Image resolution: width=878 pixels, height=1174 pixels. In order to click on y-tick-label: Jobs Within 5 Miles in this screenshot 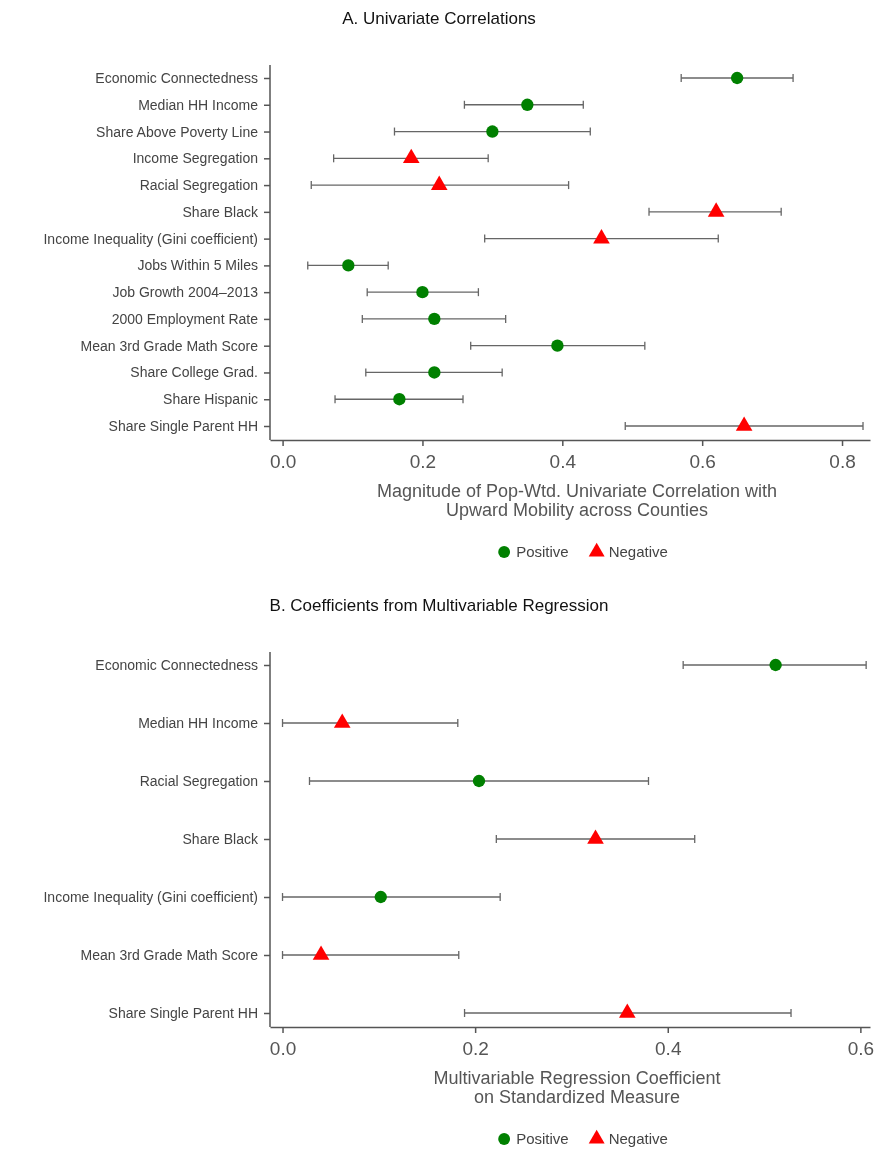, I will do `click(197, 265)`.